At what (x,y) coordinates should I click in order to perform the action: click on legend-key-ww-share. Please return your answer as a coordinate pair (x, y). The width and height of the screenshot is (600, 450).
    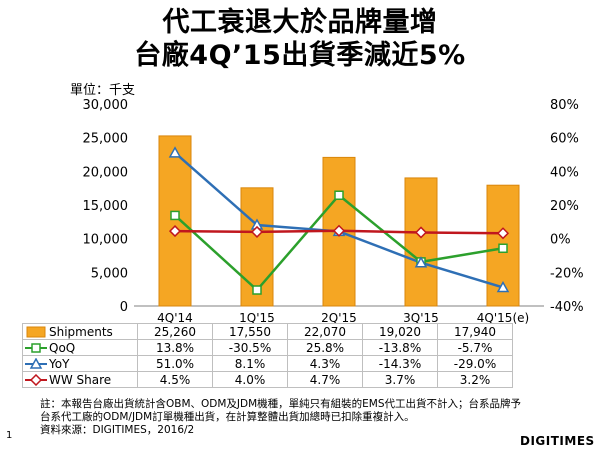
    Looking at the image, I should click on (36, 380).